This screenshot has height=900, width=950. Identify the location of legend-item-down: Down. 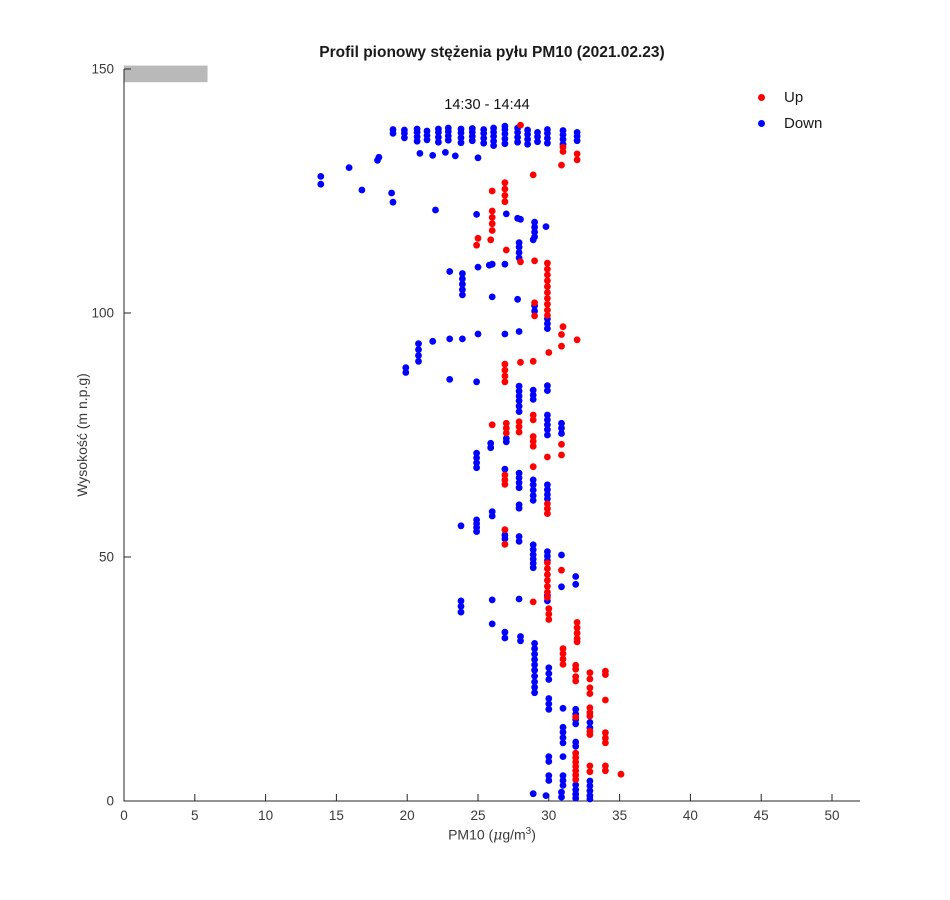
(790, 123).